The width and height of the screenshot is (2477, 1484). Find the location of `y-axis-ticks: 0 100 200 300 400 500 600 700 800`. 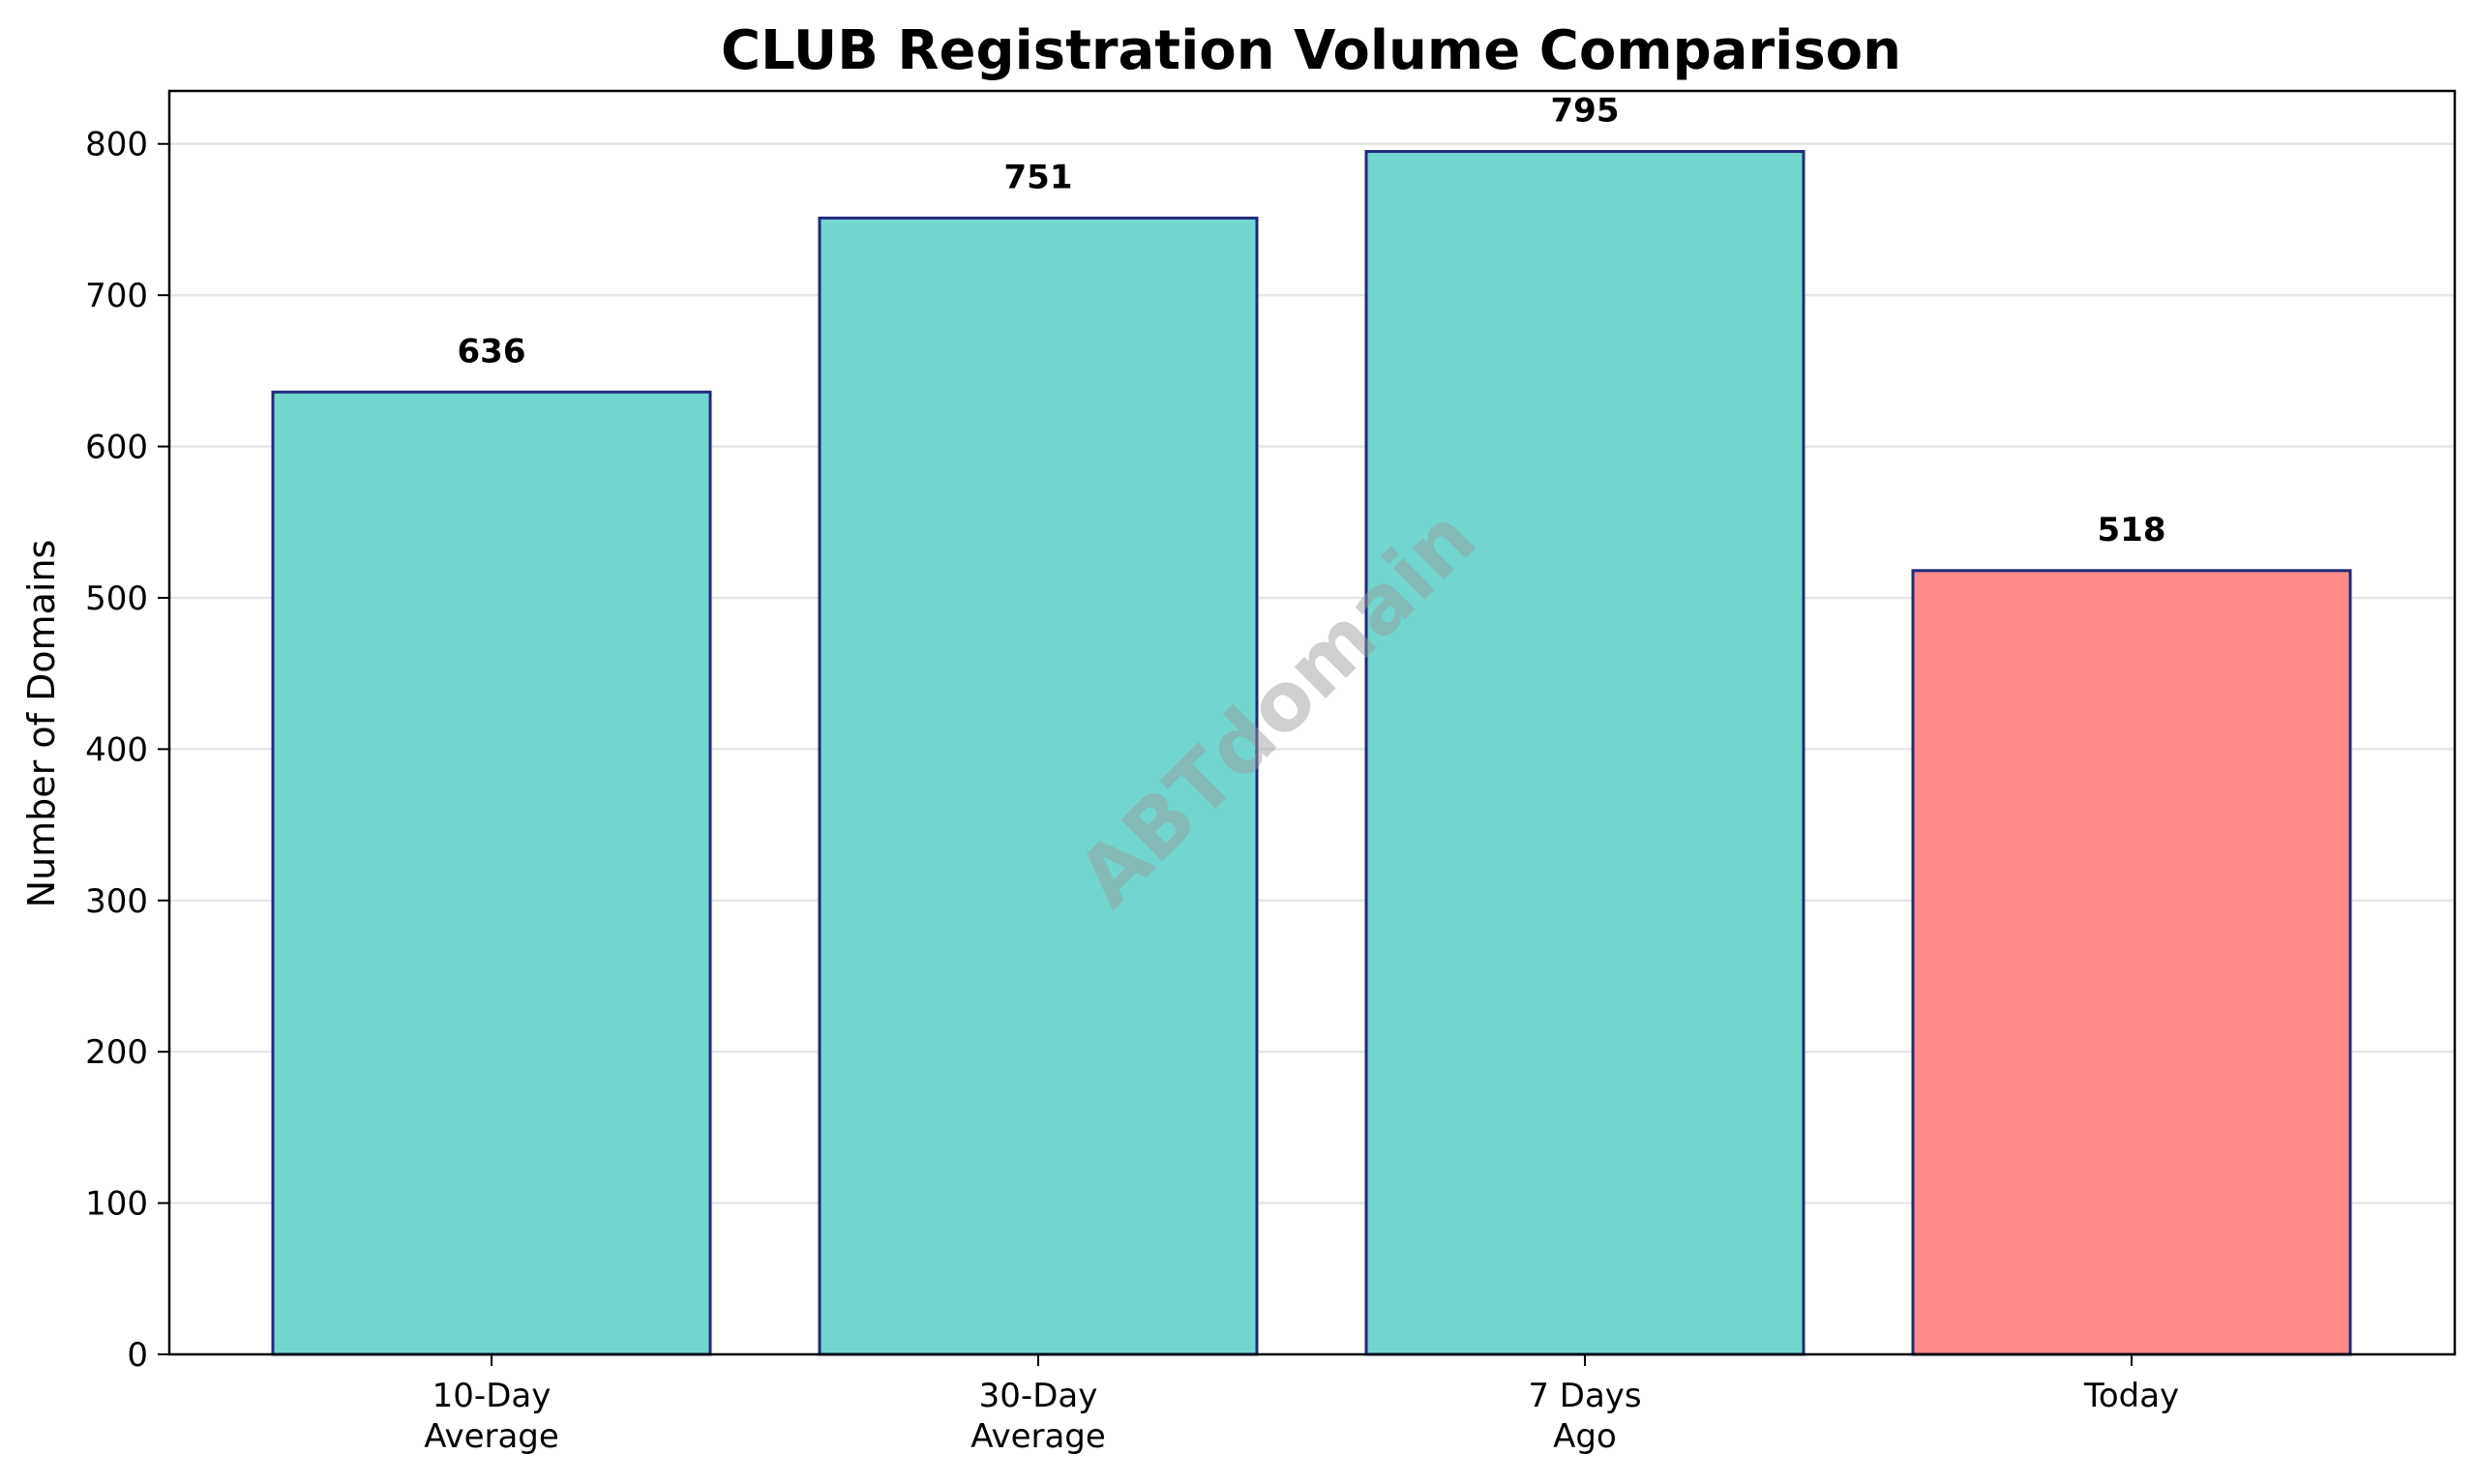

y-axis-ticks: 0 100 200 300 400 500 600 700 800 is located at coordinates (127, 750).